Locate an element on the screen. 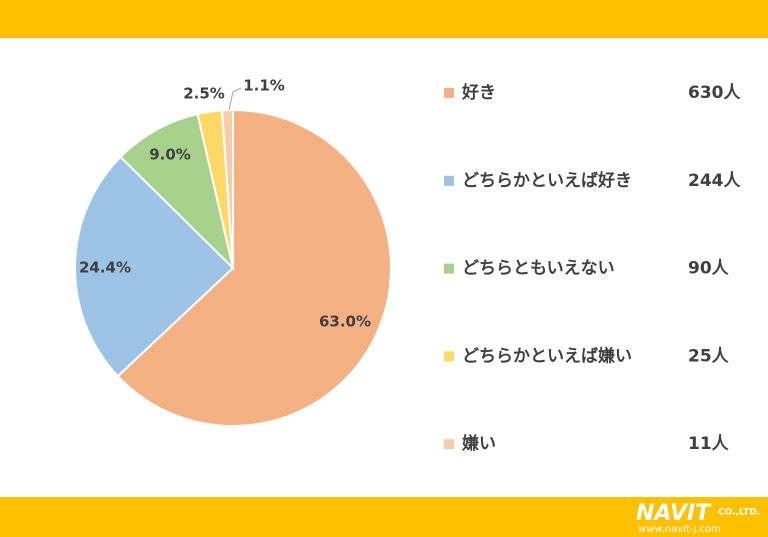 This screenshot has height=537, width=768. company: CO.,LTD. is located at coordinates (739, 513).